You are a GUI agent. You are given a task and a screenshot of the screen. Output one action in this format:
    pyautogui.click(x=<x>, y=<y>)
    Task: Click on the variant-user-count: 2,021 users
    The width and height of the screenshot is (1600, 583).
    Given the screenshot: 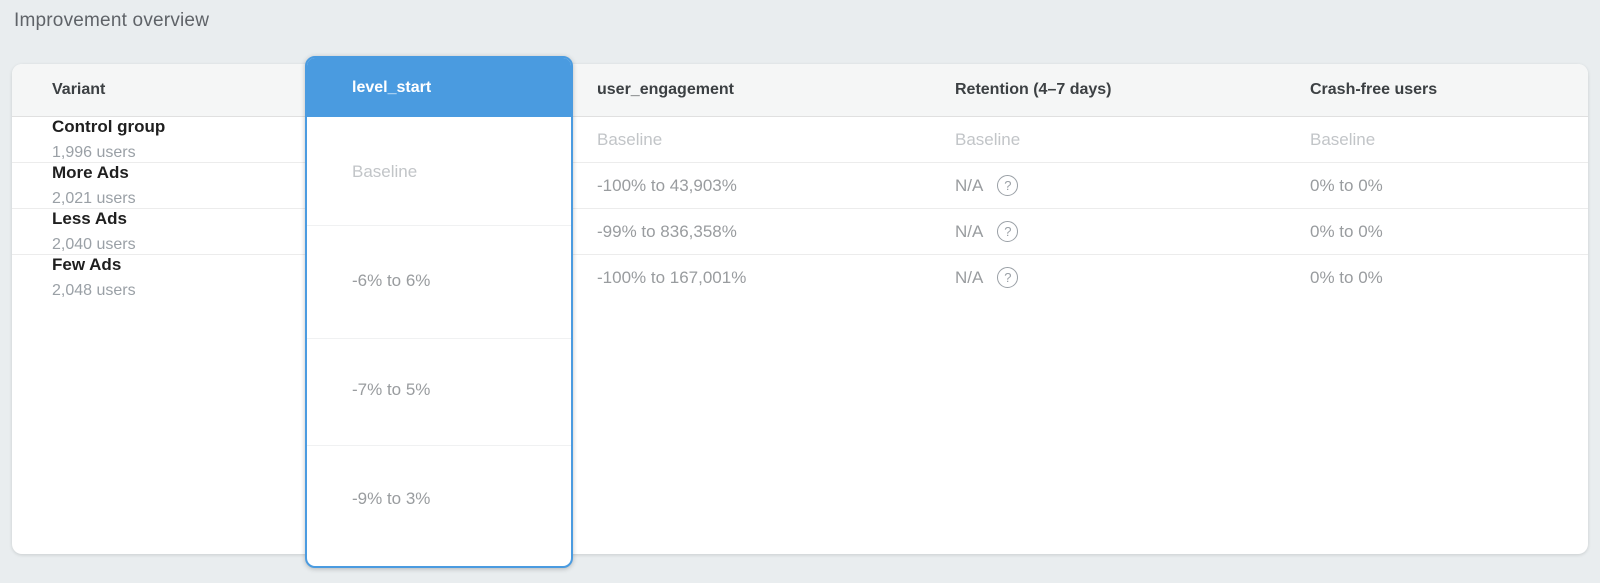 What is the action you would take?
    pyautogui.click(x=94, y=198)
    